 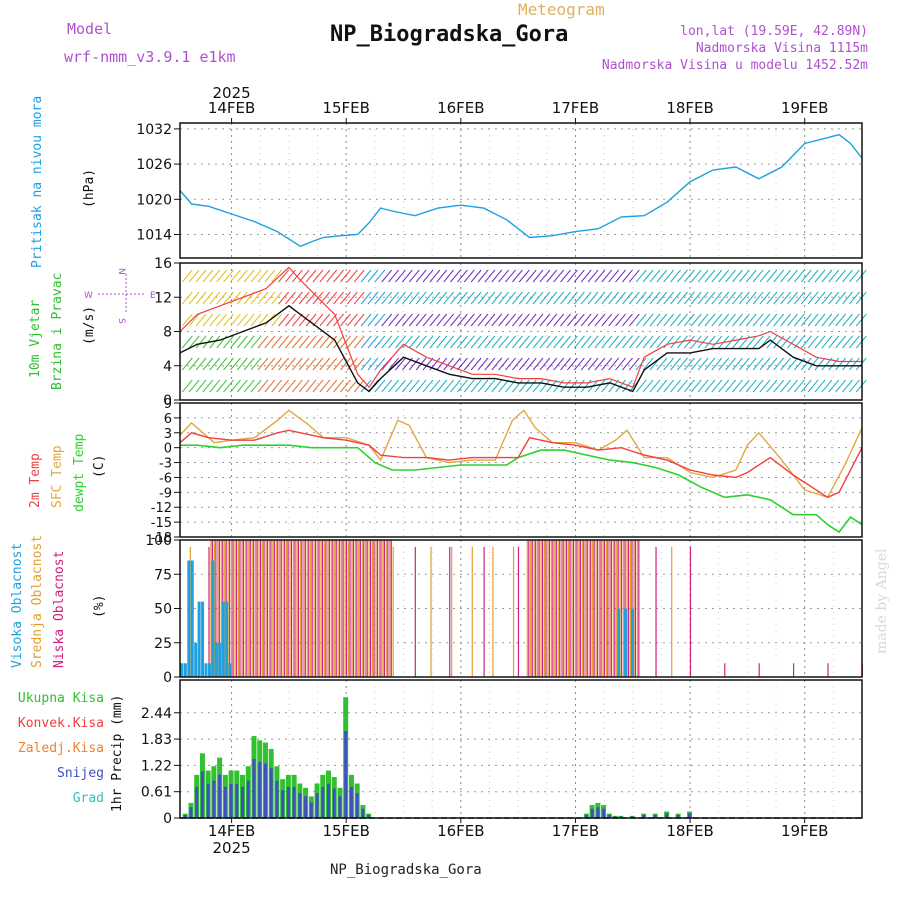 I want to click on y-tick-label: 1.83, so click(x=156, y=740).